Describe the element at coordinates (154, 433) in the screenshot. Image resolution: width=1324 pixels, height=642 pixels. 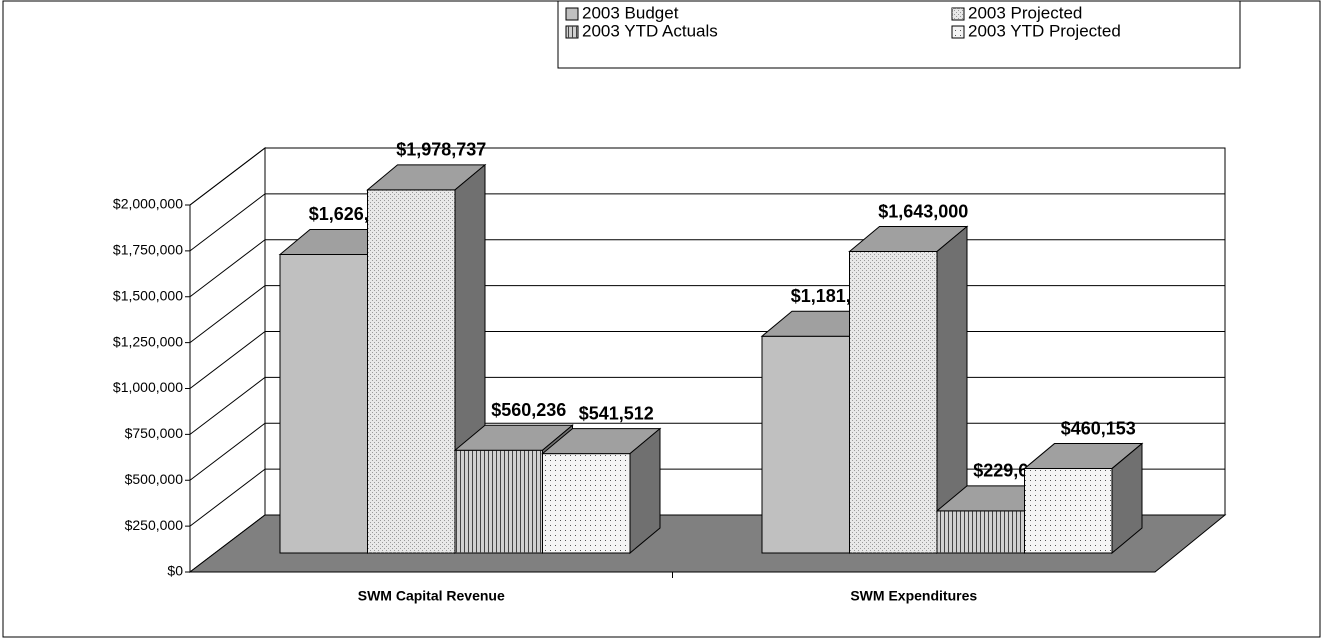
I see `y-tick-label: $750,000` at that location.